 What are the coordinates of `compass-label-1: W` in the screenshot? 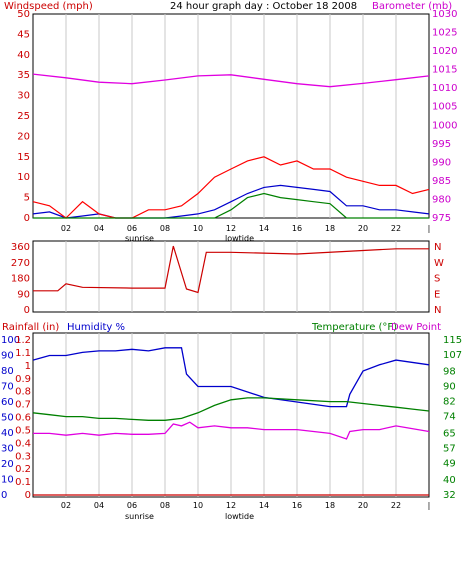 It's located at (439, 263).